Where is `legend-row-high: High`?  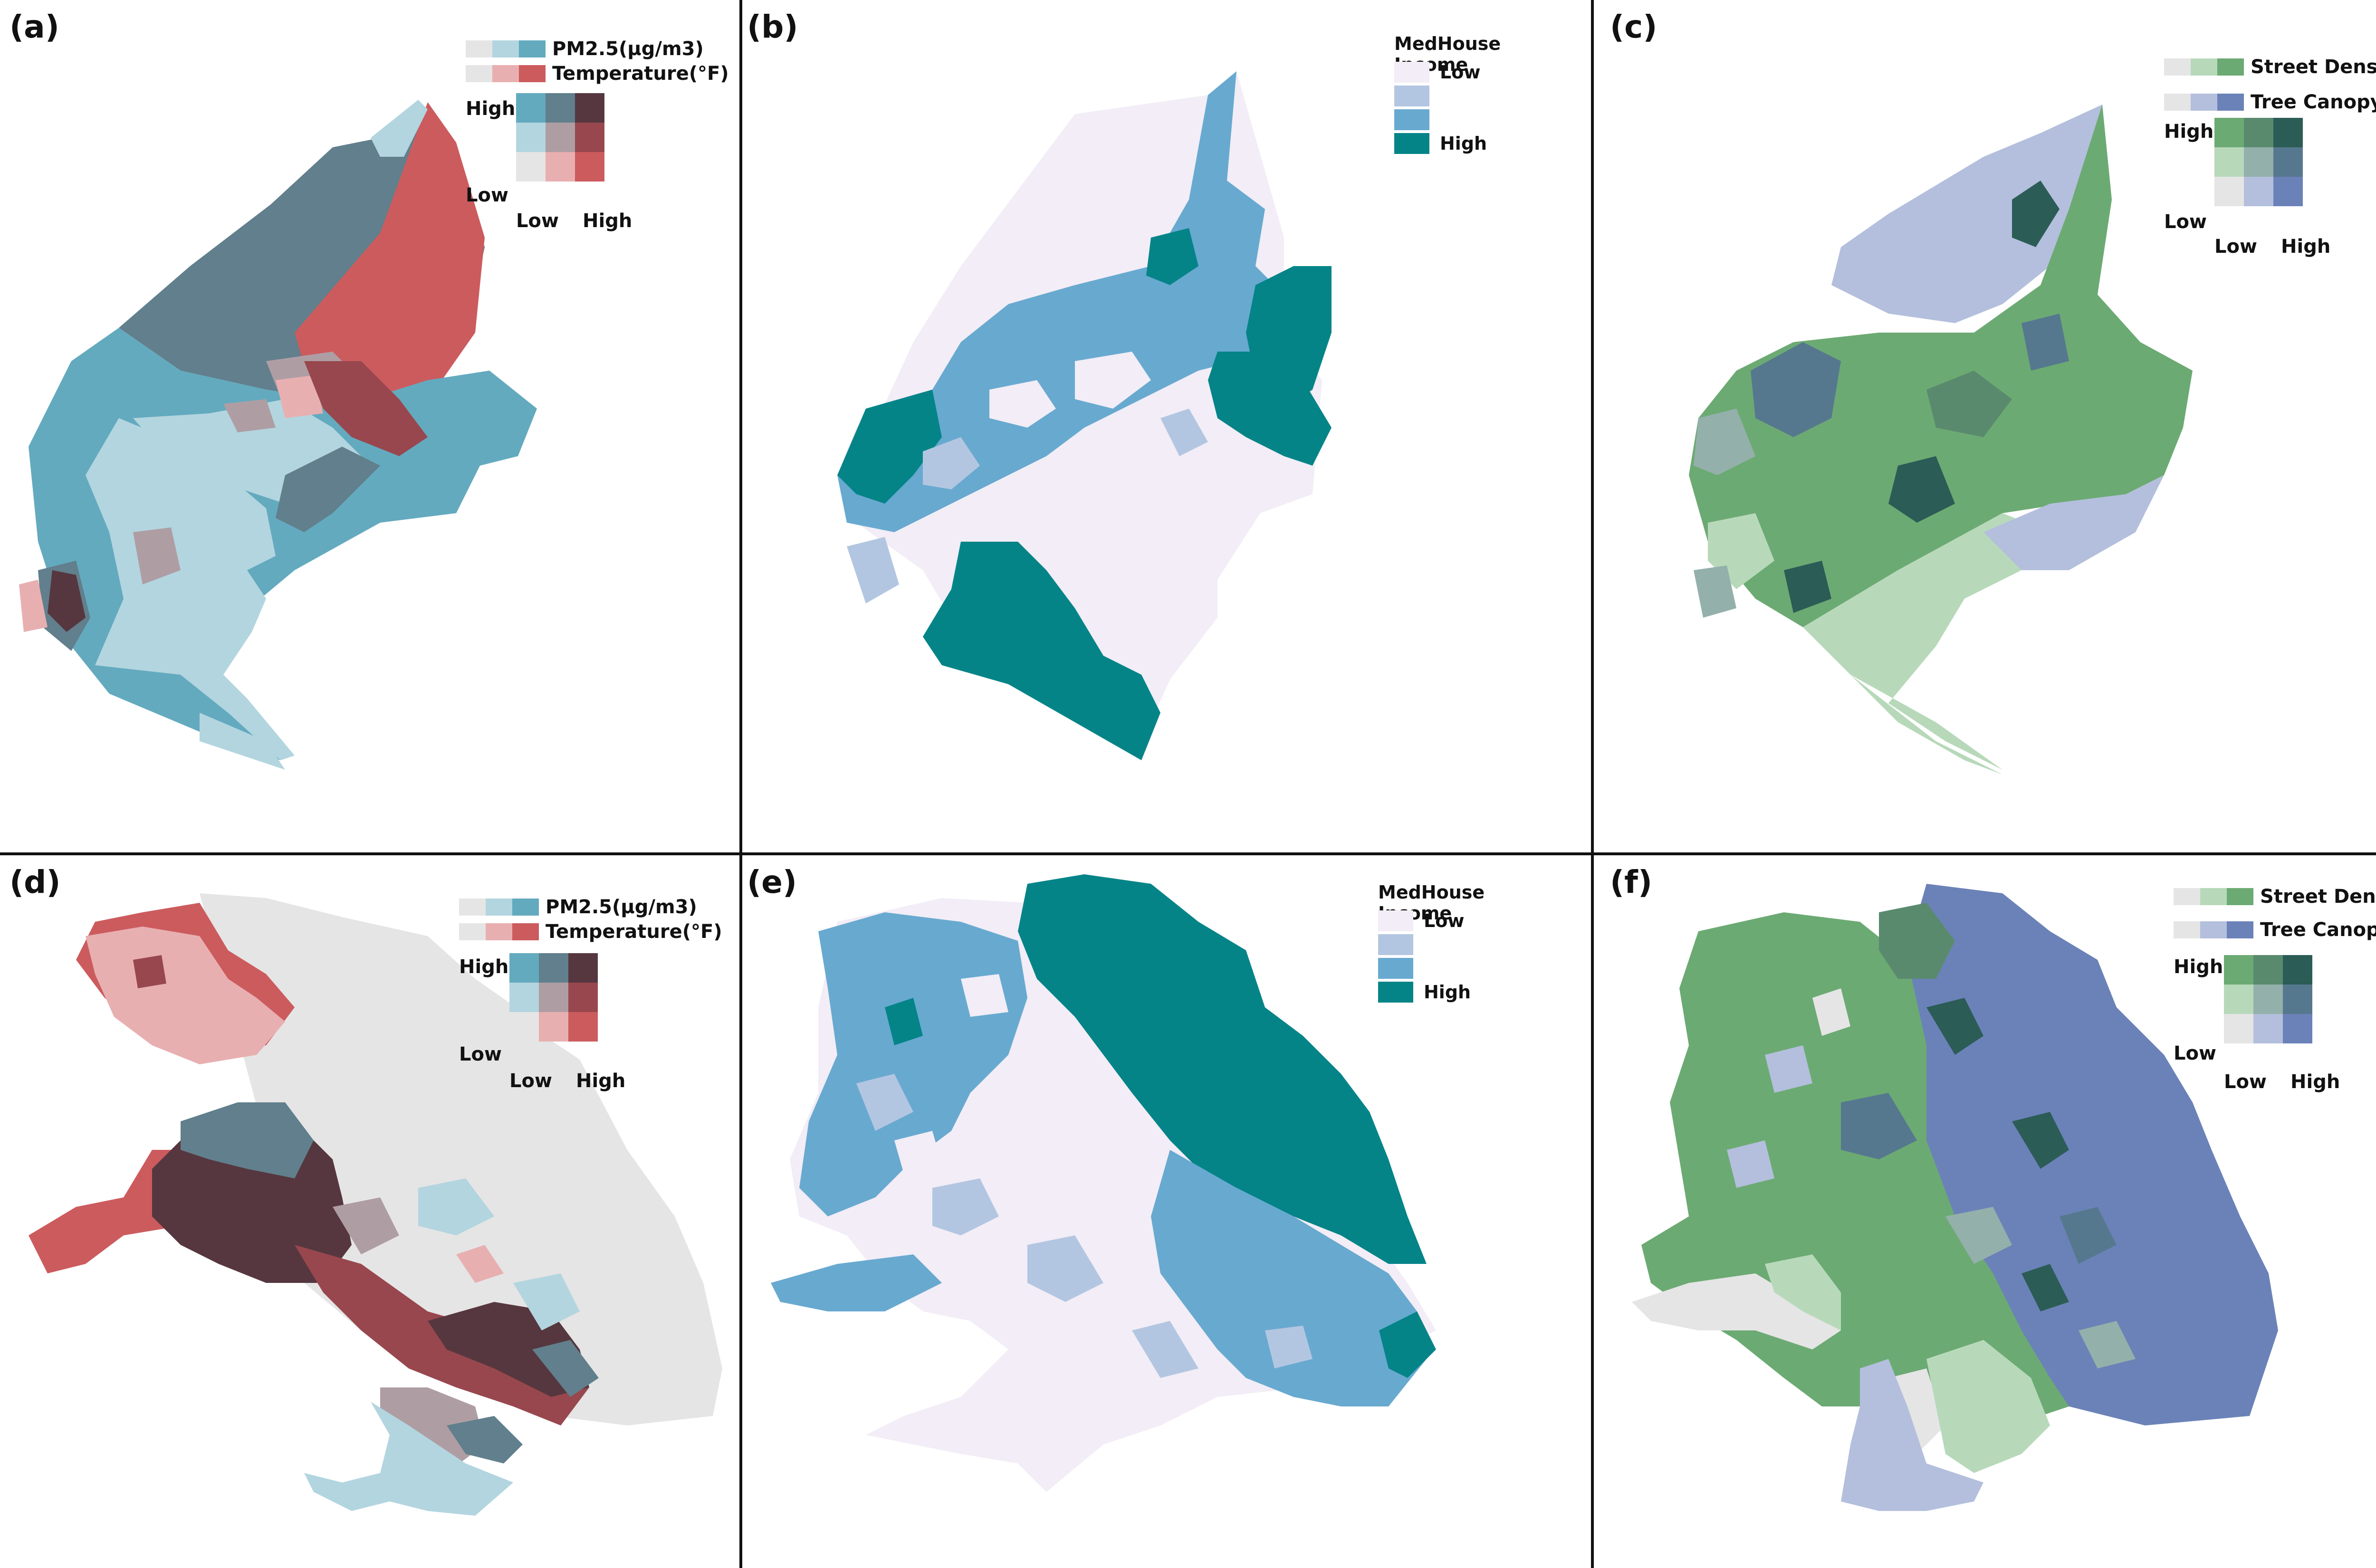 legend-row-high: High is located at coordinates (1440, 144).